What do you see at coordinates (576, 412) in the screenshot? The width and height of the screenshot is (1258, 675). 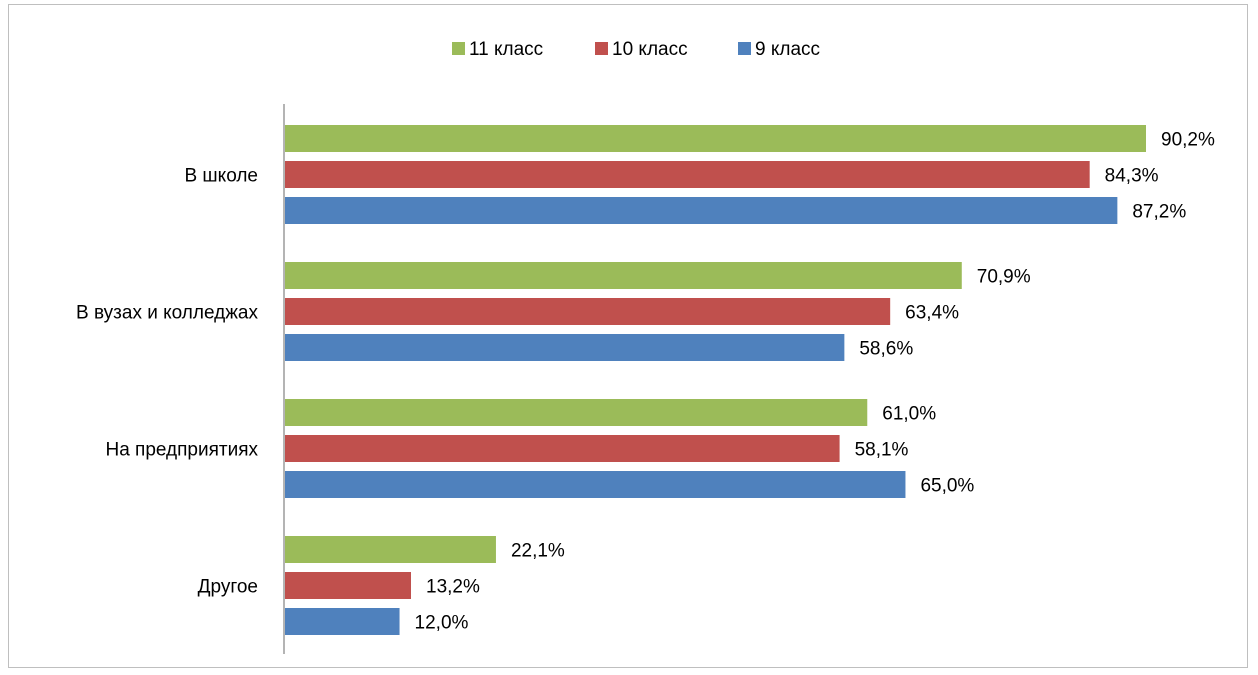 I see `bar-11-класс-2` at bounding box center [576, 412].